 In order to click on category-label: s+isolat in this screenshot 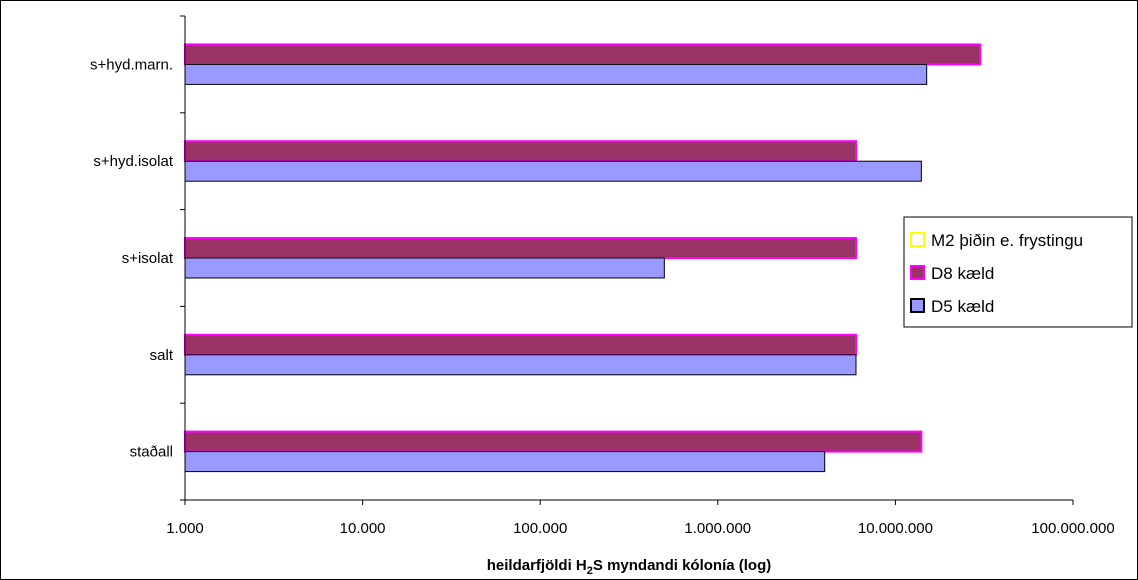, I will do `click(148, 258)`.